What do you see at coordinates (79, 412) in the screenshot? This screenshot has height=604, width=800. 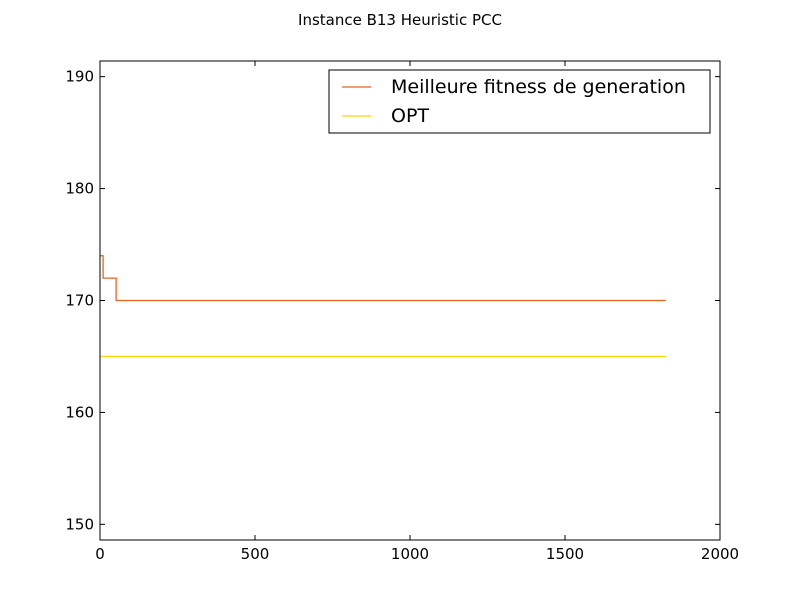 I see `y-tick-label: 160` at bounding box center [79, 412].